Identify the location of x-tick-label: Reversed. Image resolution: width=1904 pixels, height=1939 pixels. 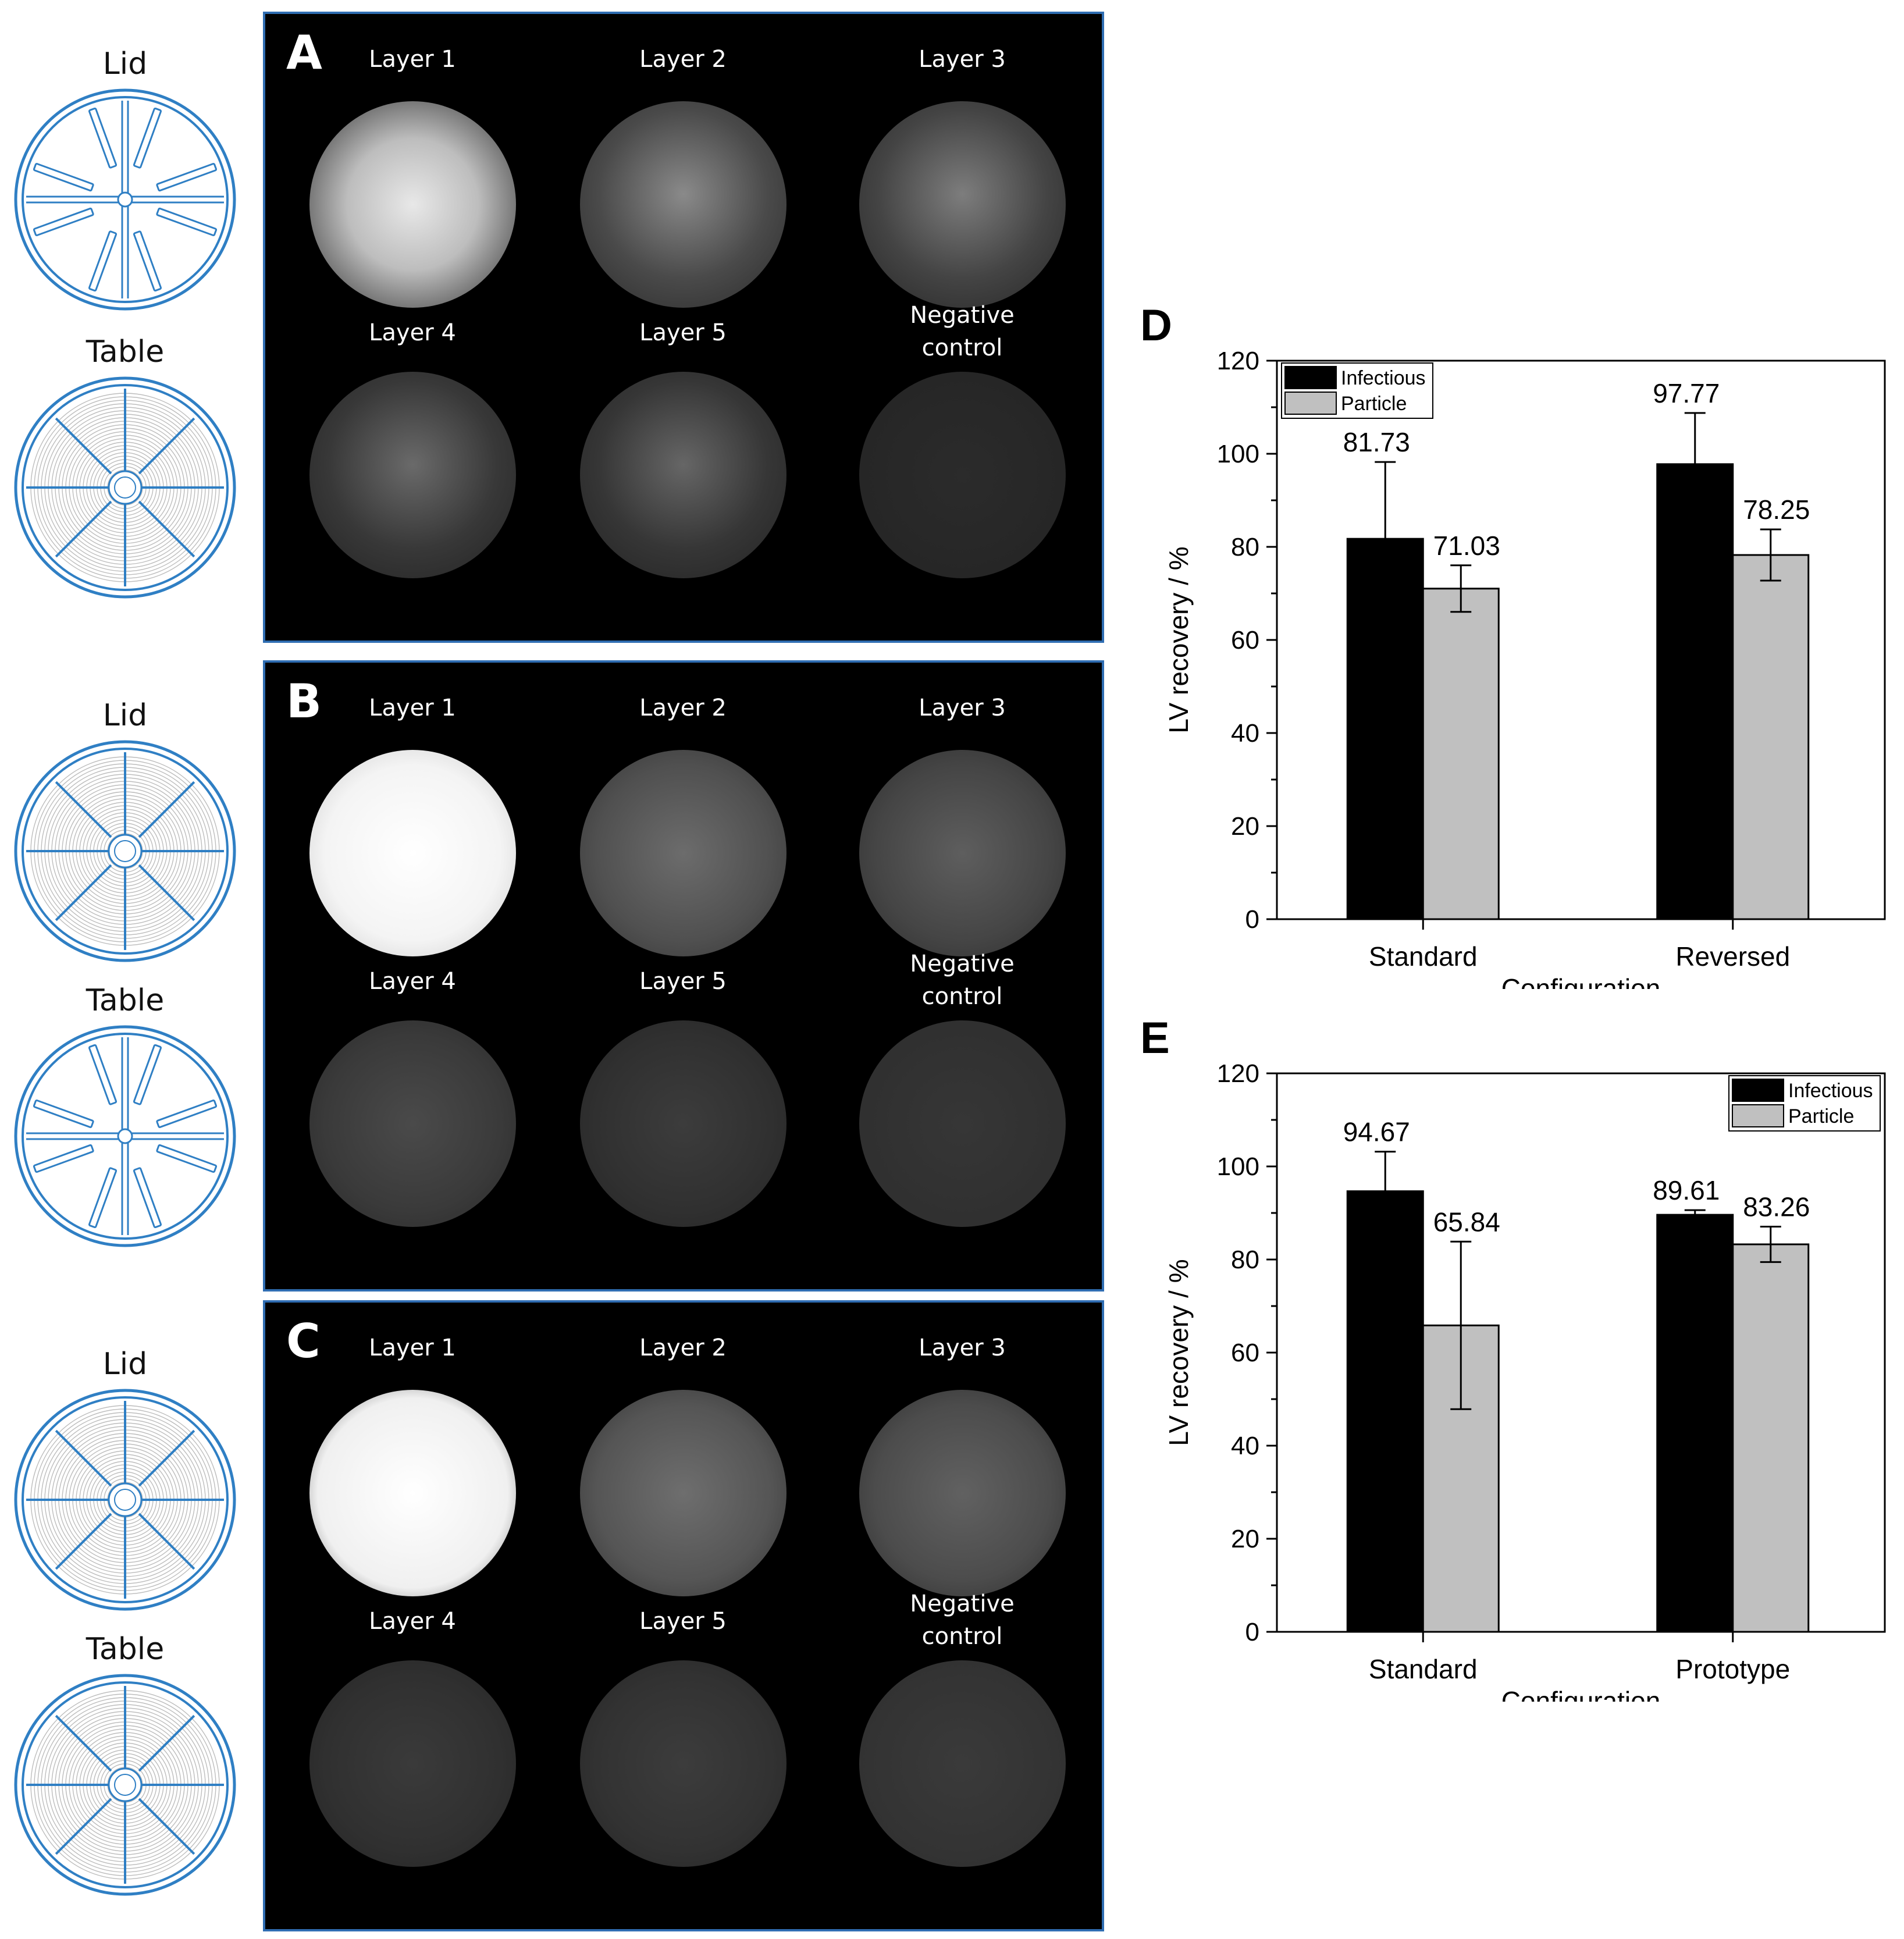
(1732, 956).